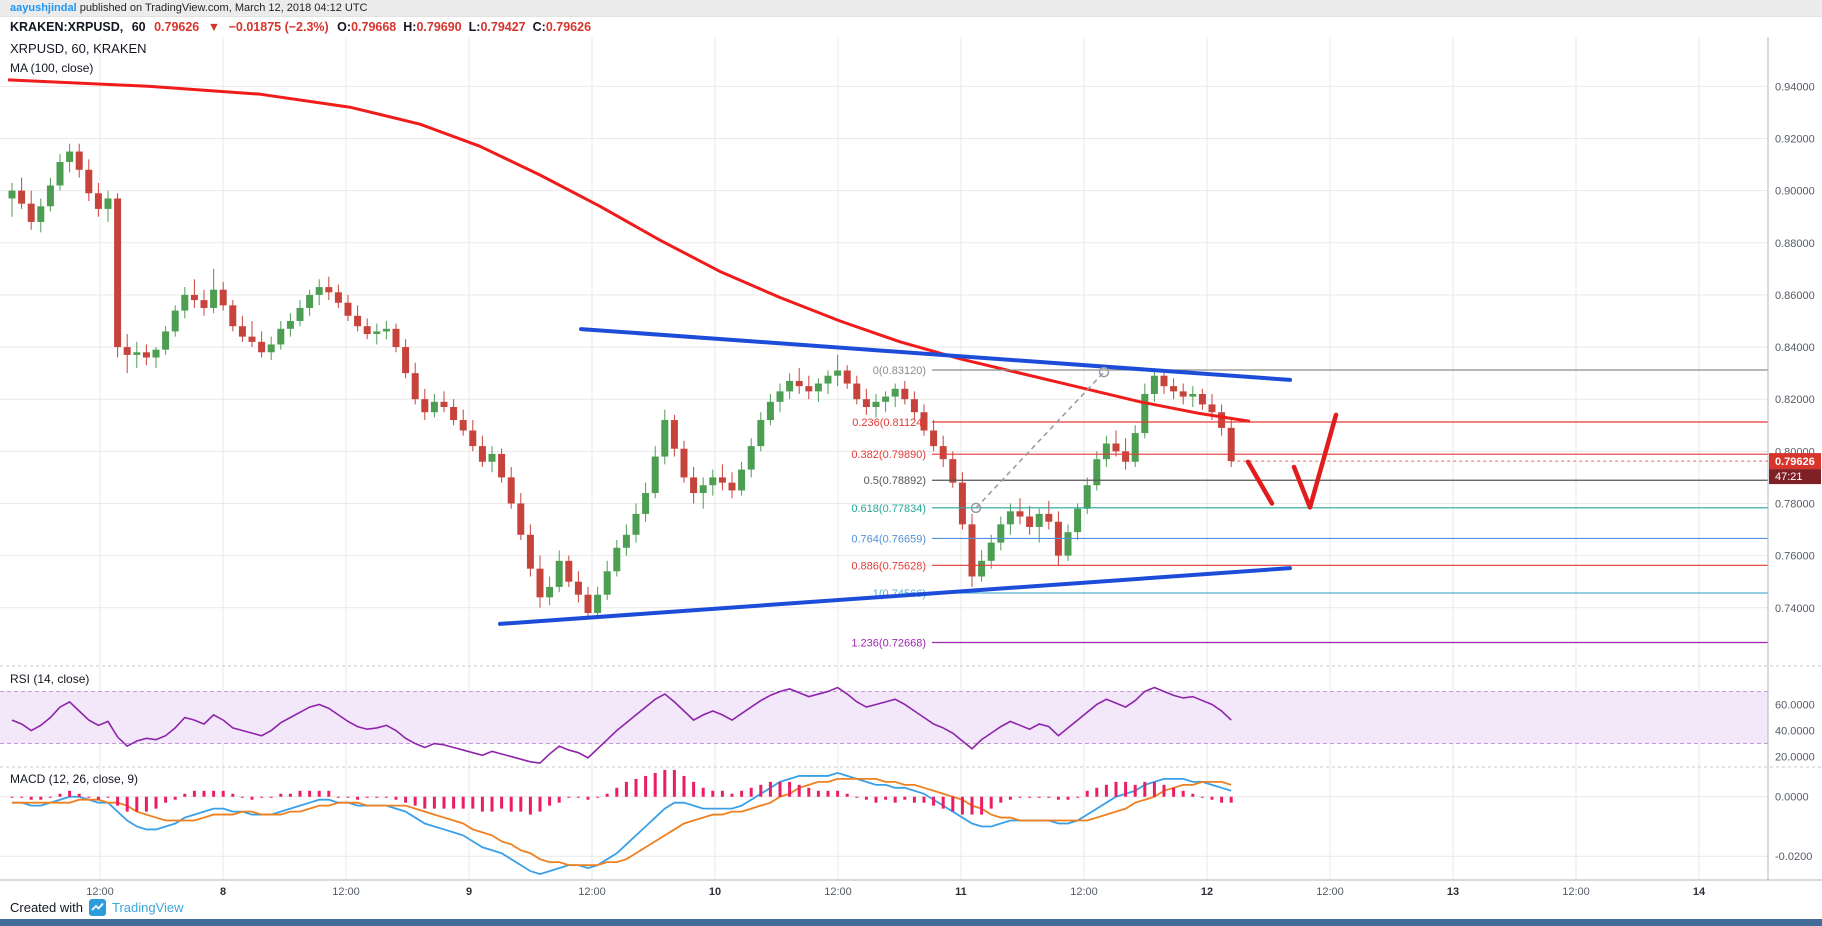  Describe the element at coordinates (1795, 296) in the screenshot. I see `svg-text: 0.86000` at that location.